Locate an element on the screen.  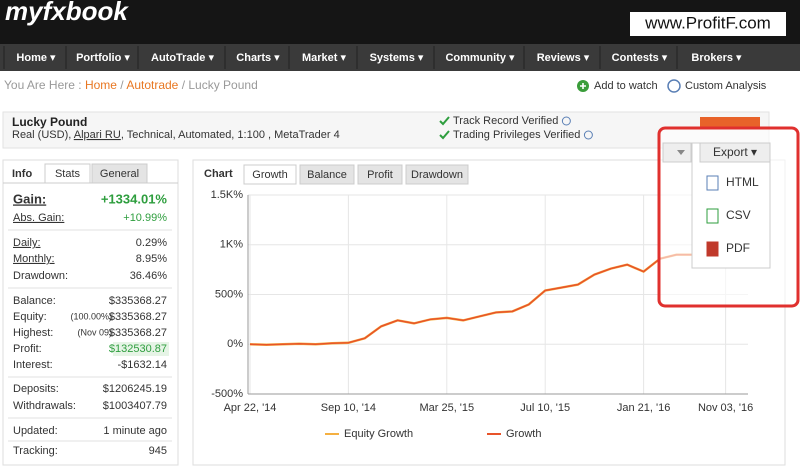
add-icon-plus is located at coordinates (583, 86).